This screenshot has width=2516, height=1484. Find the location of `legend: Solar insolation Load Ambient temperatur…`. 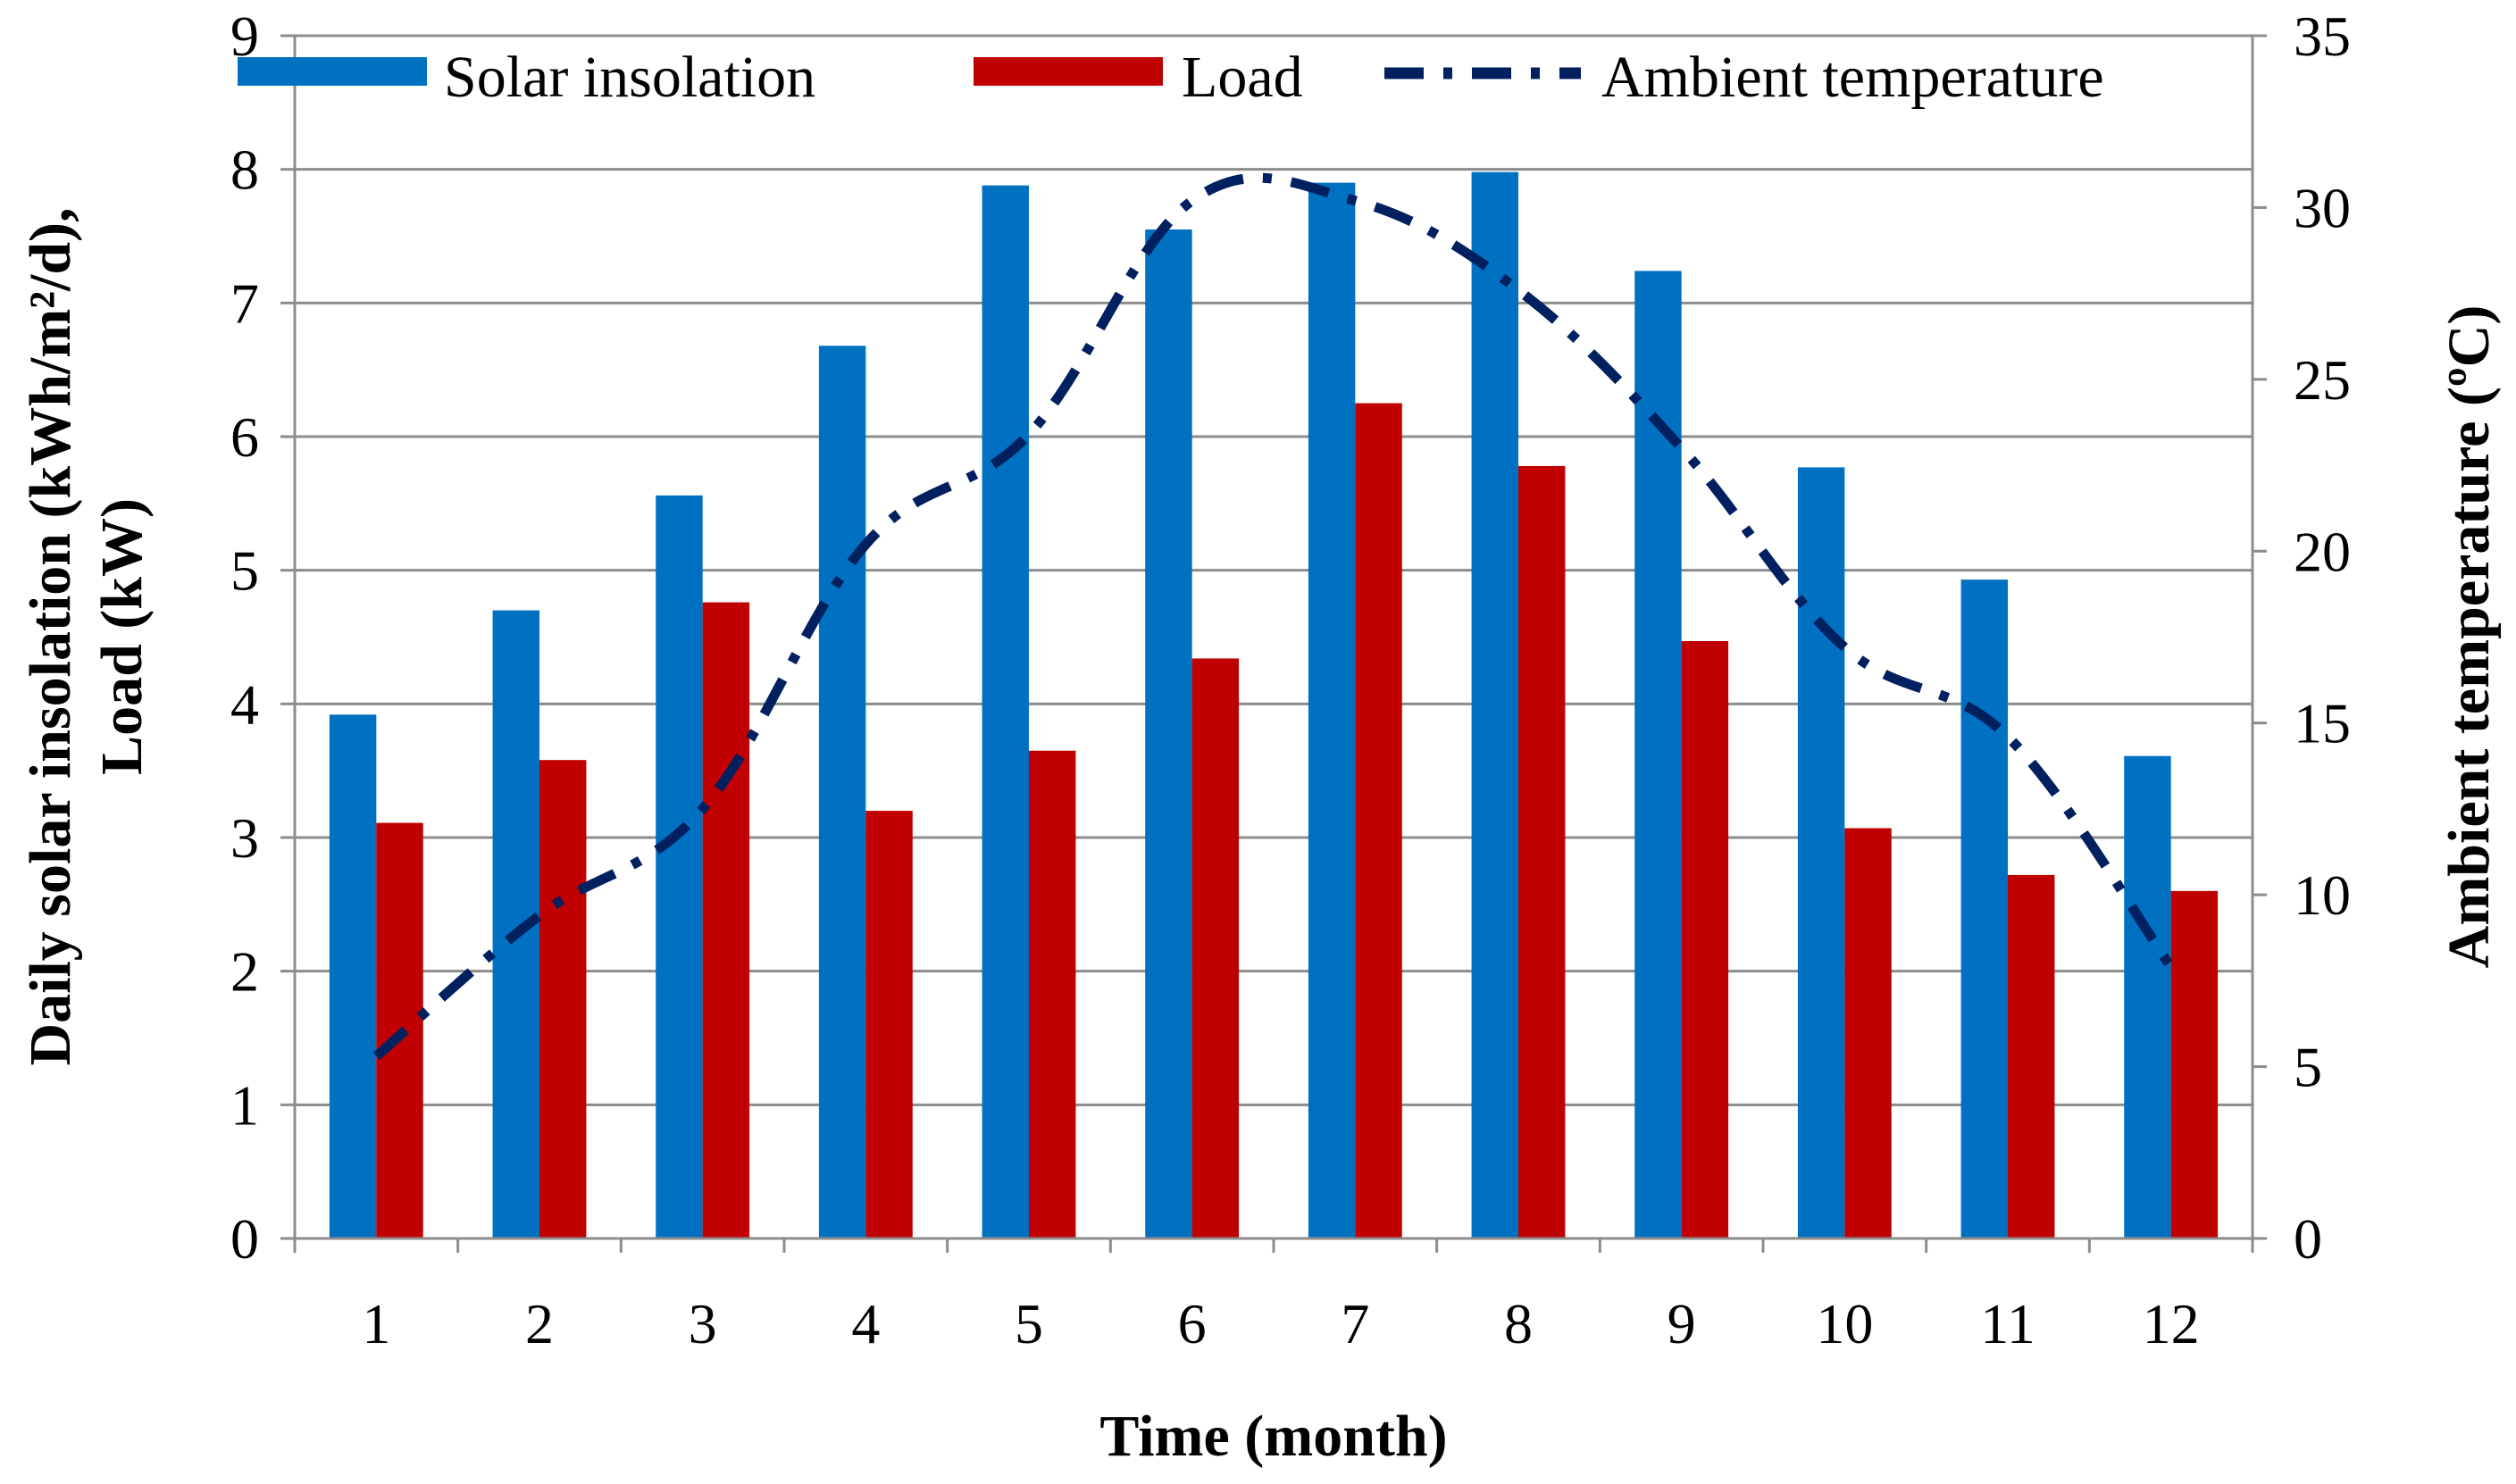

legend: Solar insolation Load Ambient temperatur… is located at coordinates (1171, 77).